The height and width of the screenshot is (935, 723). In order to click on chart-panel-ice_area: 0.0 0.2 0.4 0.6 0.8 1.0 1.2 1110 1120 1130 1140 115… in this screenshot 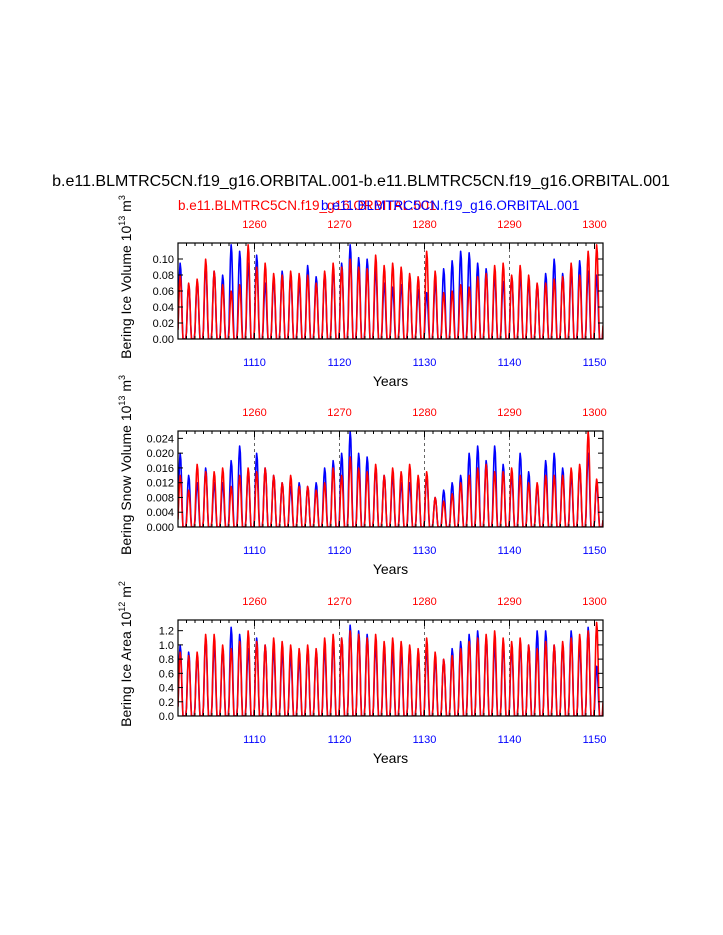, I will do `click(362, 673)`.